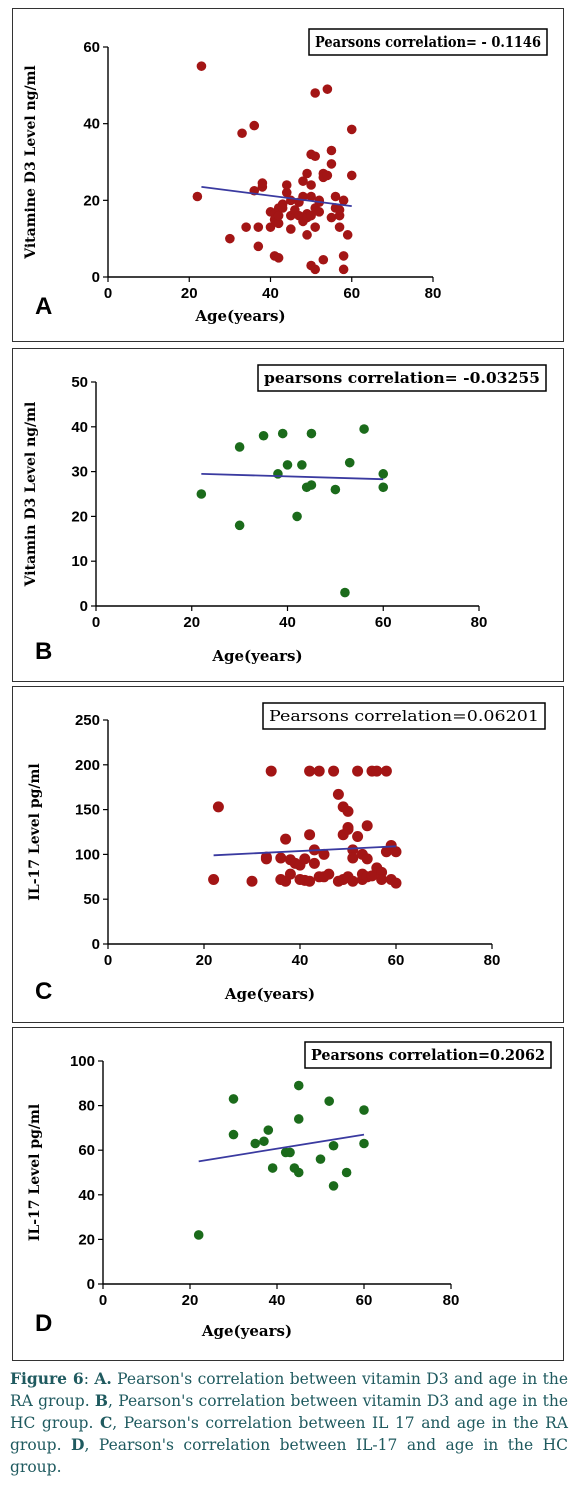  I want to click on y-tick-label: 30, so click(79, 472).